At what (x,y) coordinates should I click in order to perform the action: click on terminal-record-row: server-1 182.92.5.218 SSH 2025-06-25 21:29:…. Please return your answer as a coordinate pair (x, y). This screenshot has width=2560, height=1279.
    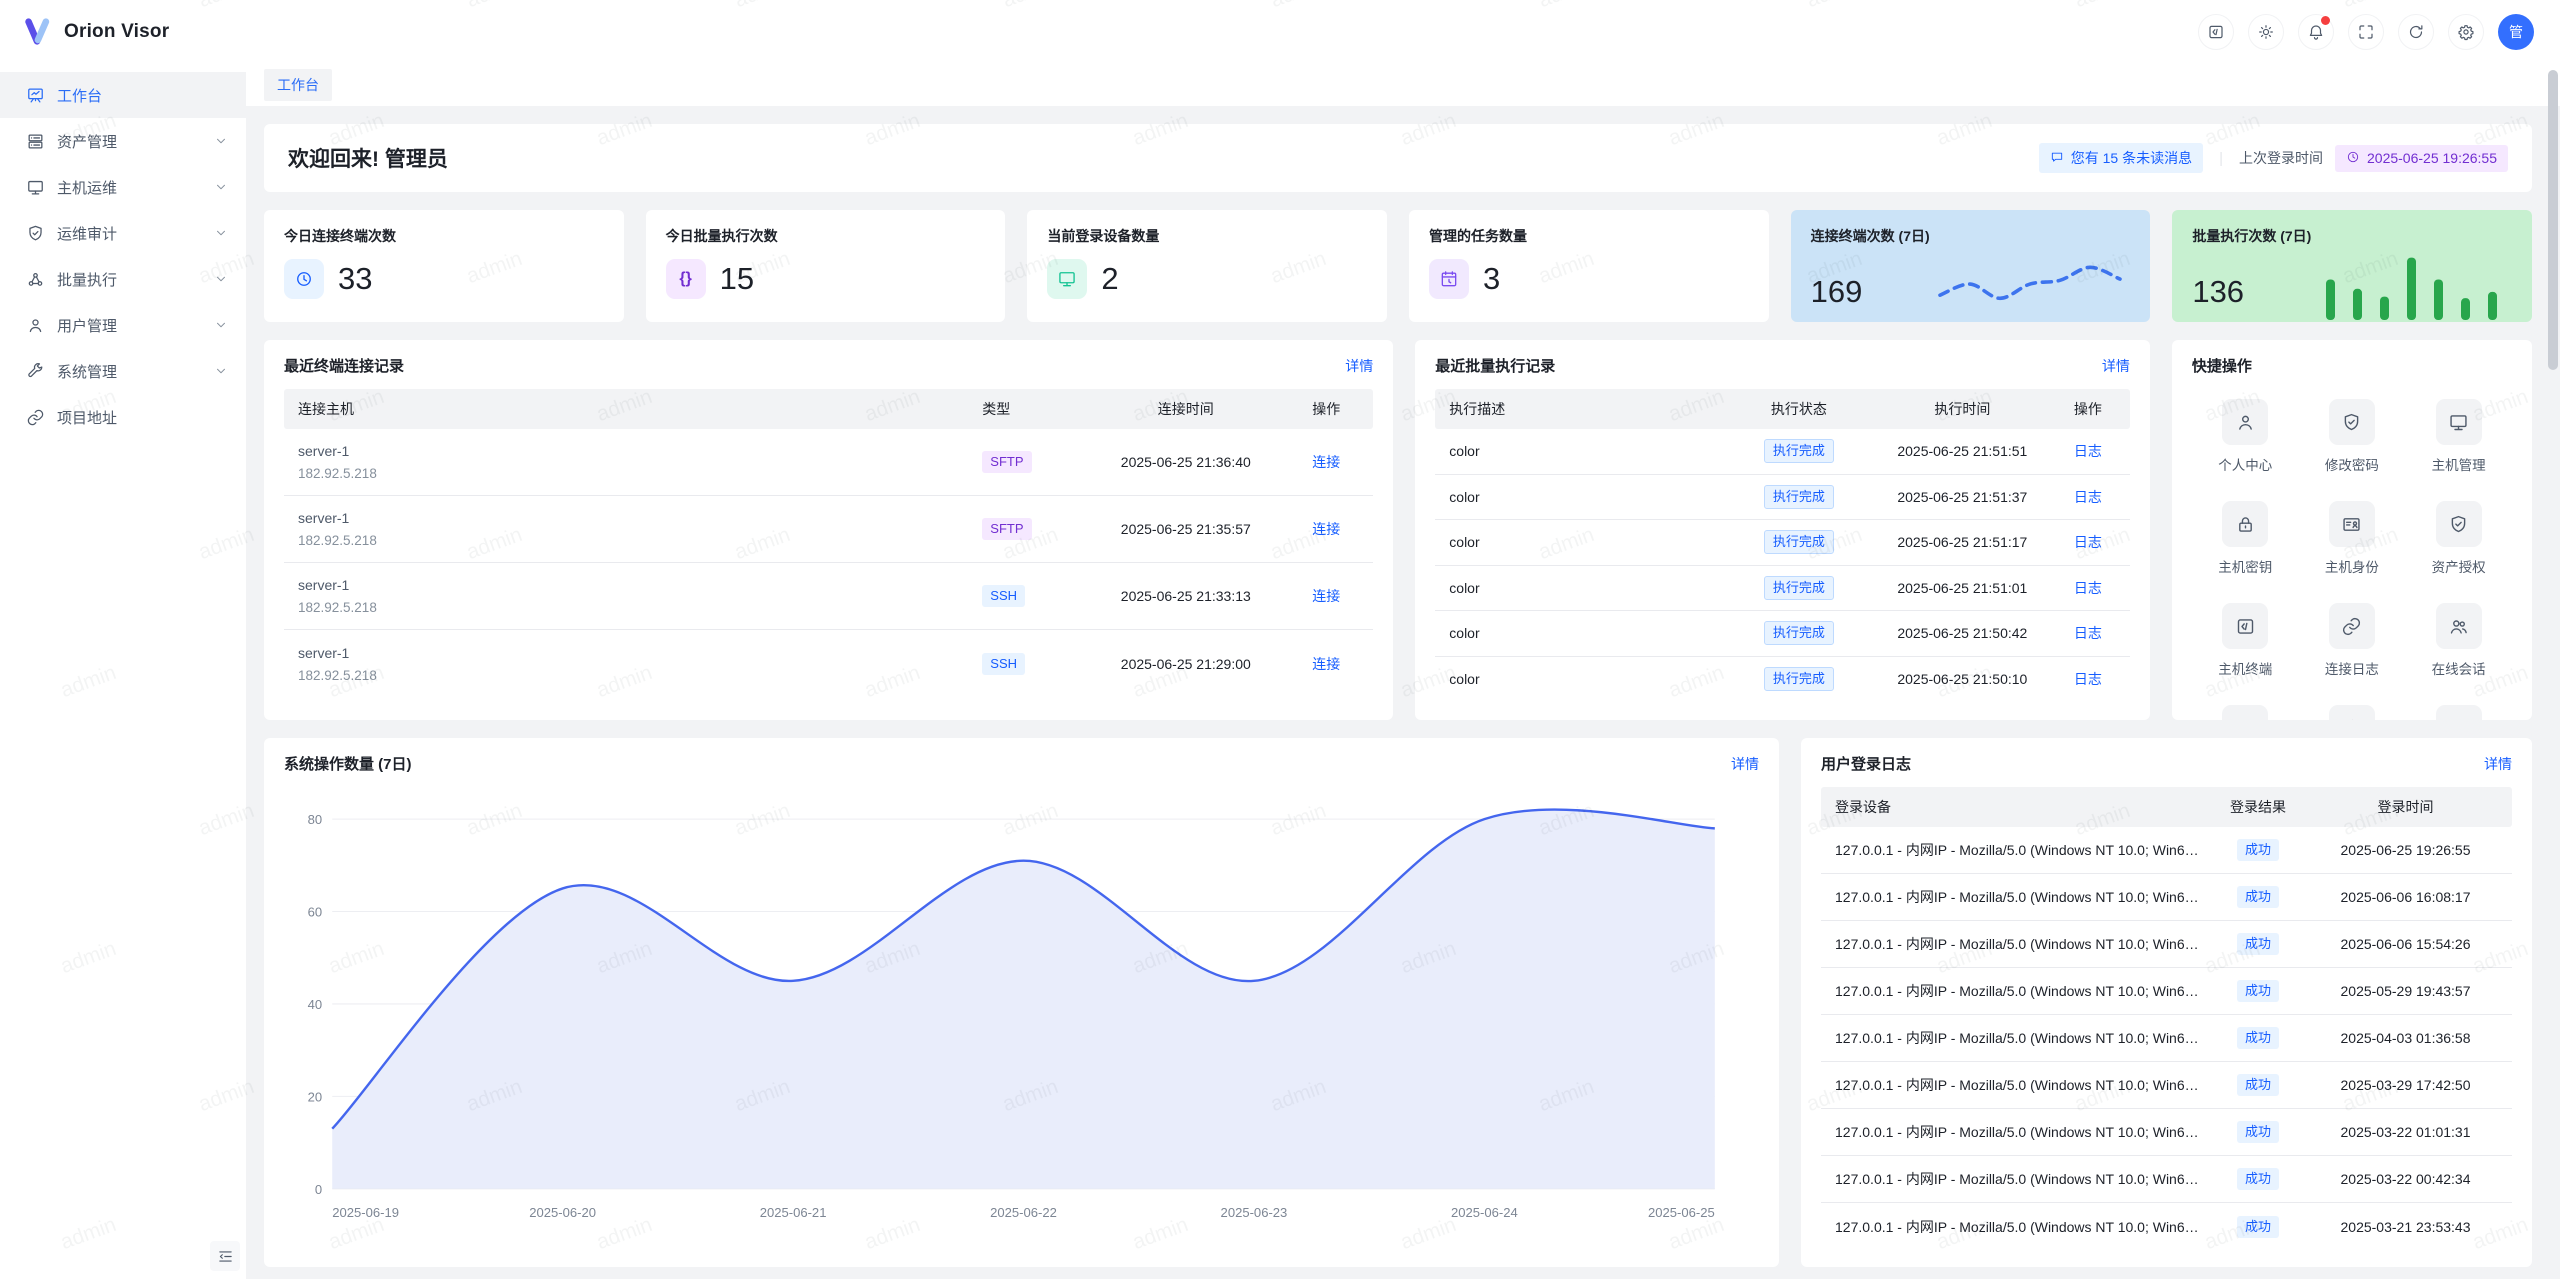
    Looking at the image, I should click on (828, 663).